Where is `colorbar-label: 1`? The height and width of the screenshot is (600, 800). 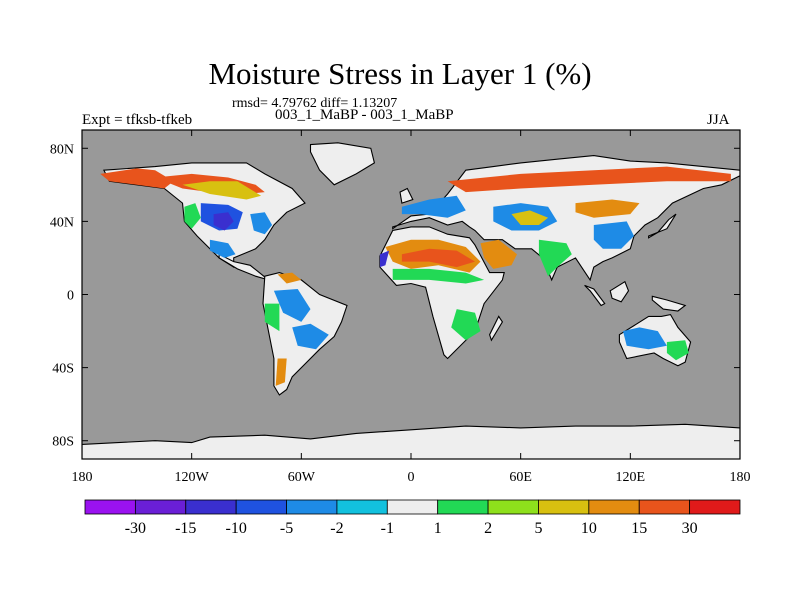 colorbar-label: 1 is located at coordinates (438, 528).